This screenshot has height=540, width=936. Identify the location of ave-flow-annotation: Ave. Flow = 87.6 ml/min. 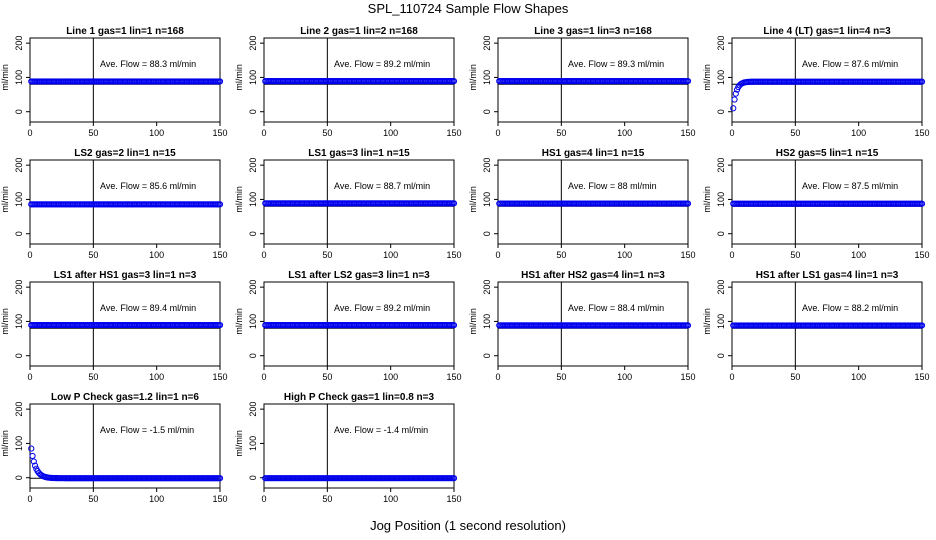
(850, 64).